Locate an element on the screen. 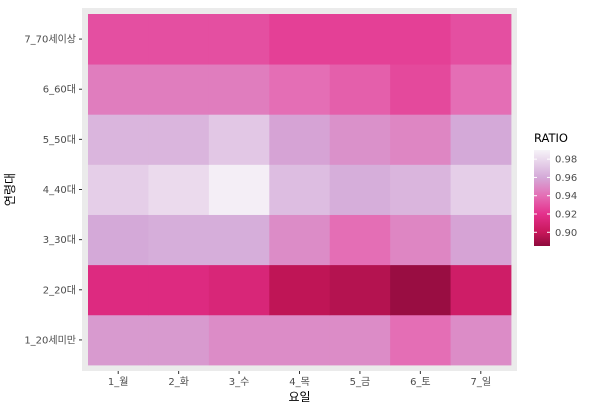 This screenshot has width=590, height=414. legend-ticks: 0.90 0.92 0.94 0.96 0.98 is located at coordinates (555, 197).